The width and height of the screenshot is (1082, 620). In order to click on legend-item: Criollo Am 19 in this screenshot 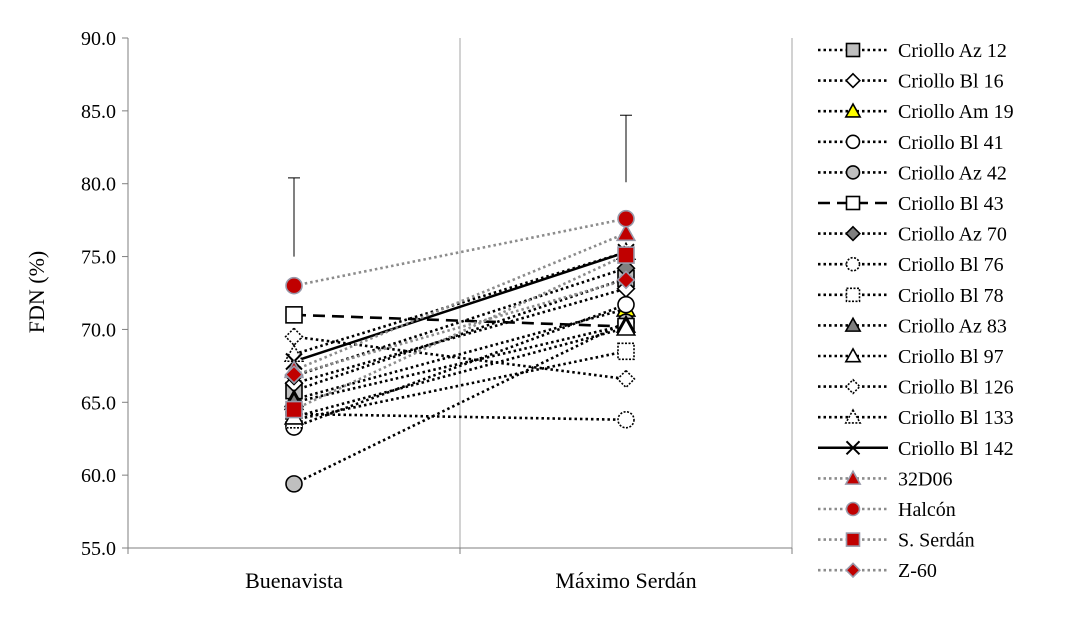, I will do `click(916, 112)`.